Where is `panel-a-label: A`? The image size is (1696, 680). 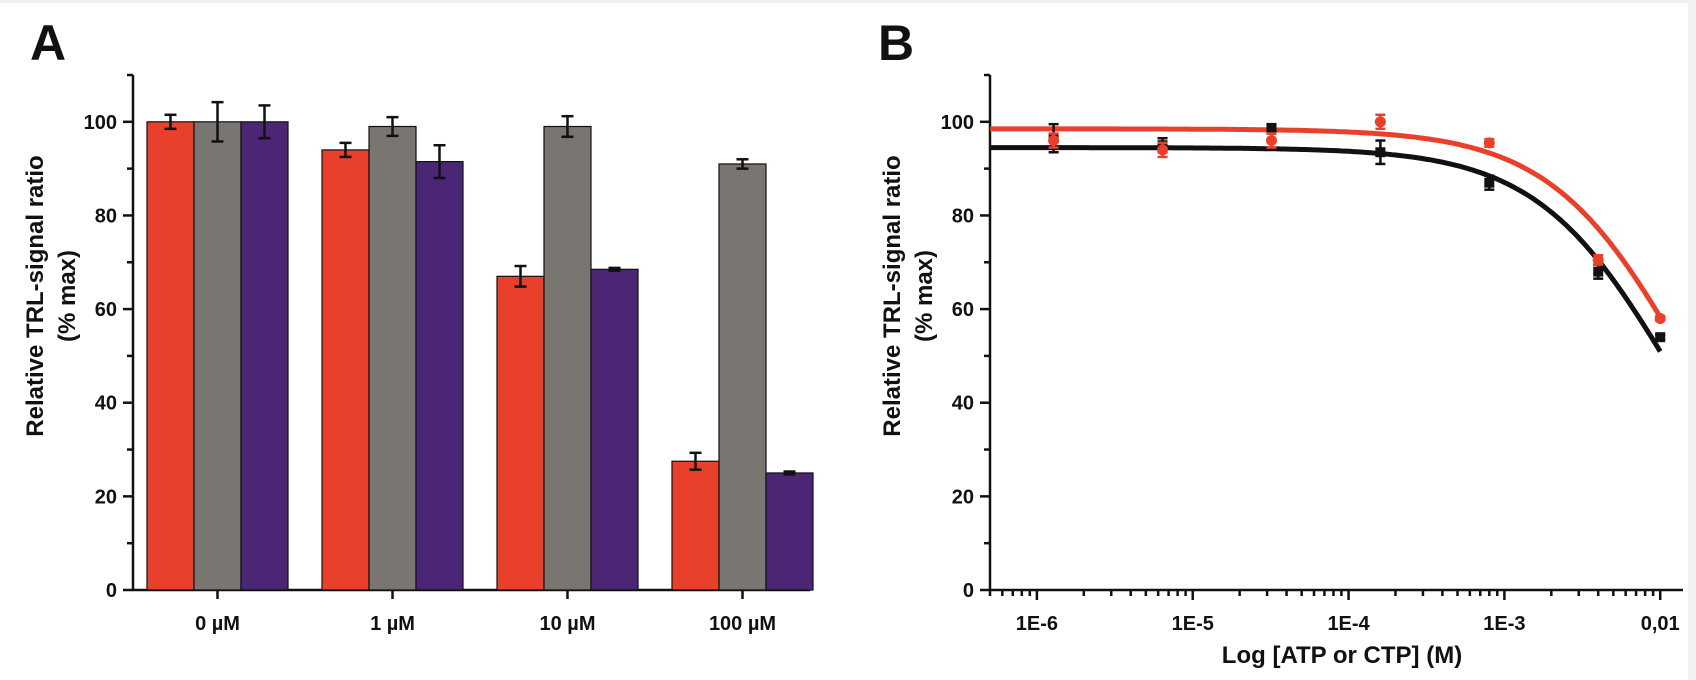 panel-a-label: A is located at coordinates (48, 43).